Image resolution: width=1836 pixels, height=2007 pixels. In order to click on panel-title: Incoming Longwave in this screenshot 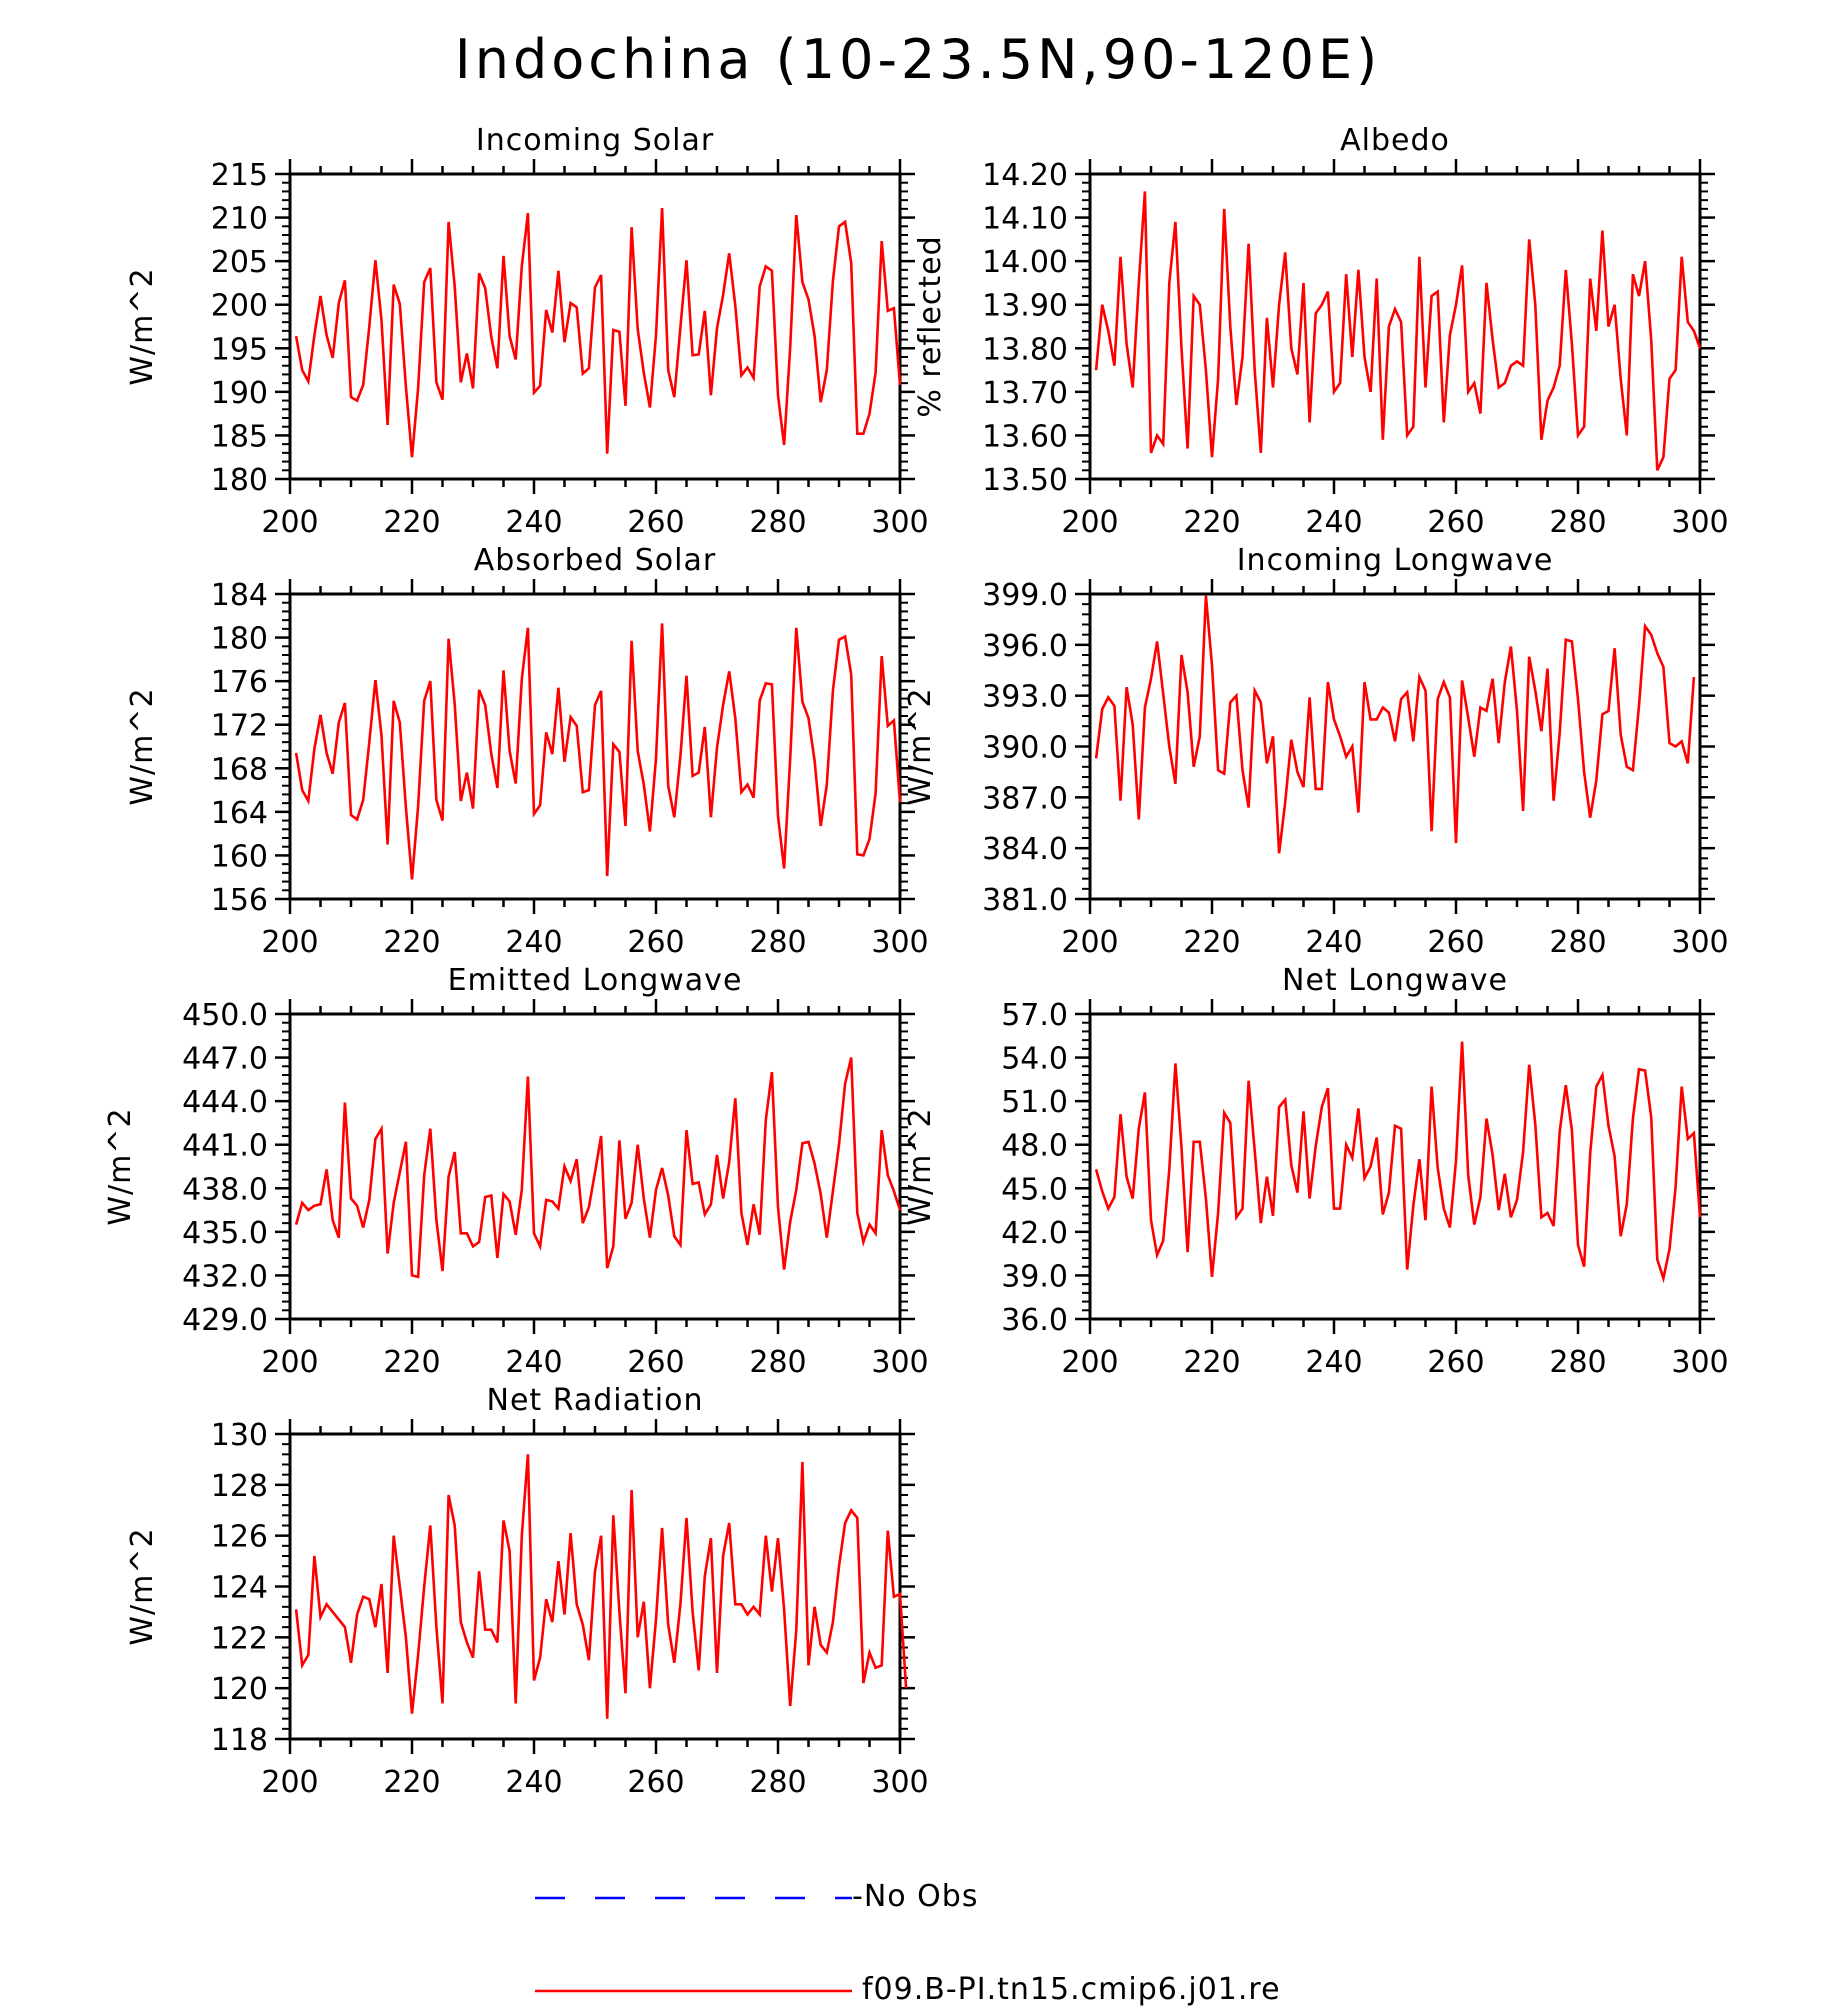, I will do `click(1395, 560)`.